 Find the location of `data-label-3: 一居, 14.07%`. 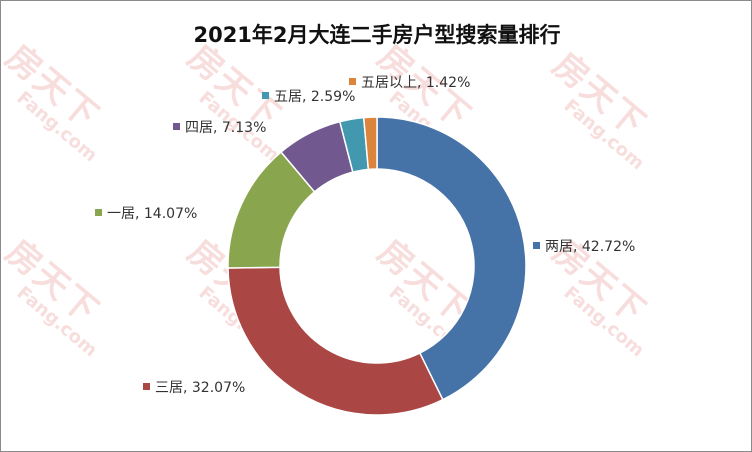

data-label-3: 一居, 14.07% is located at coordinates (152, 214).